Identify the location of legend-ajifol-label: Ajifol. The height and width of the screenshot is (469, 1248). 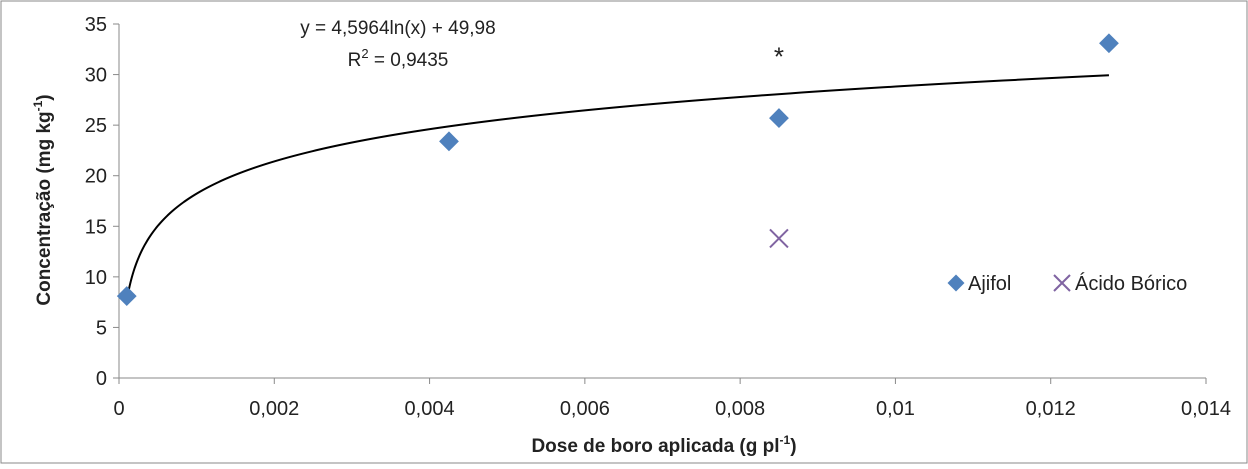
(989, 284).